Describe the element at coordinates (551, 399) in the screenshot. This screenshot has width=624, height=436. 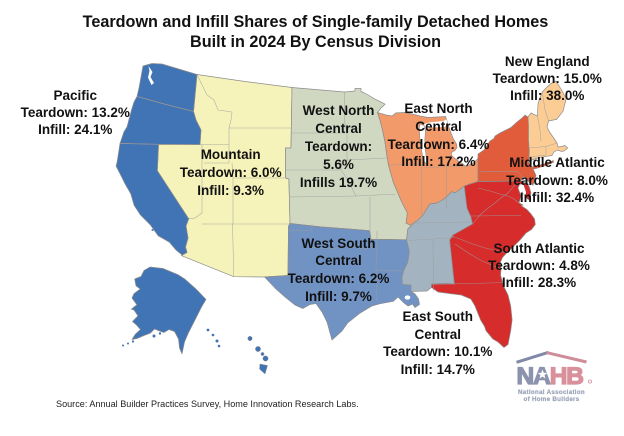
I see `svg-text: of Home Builders` at that location.